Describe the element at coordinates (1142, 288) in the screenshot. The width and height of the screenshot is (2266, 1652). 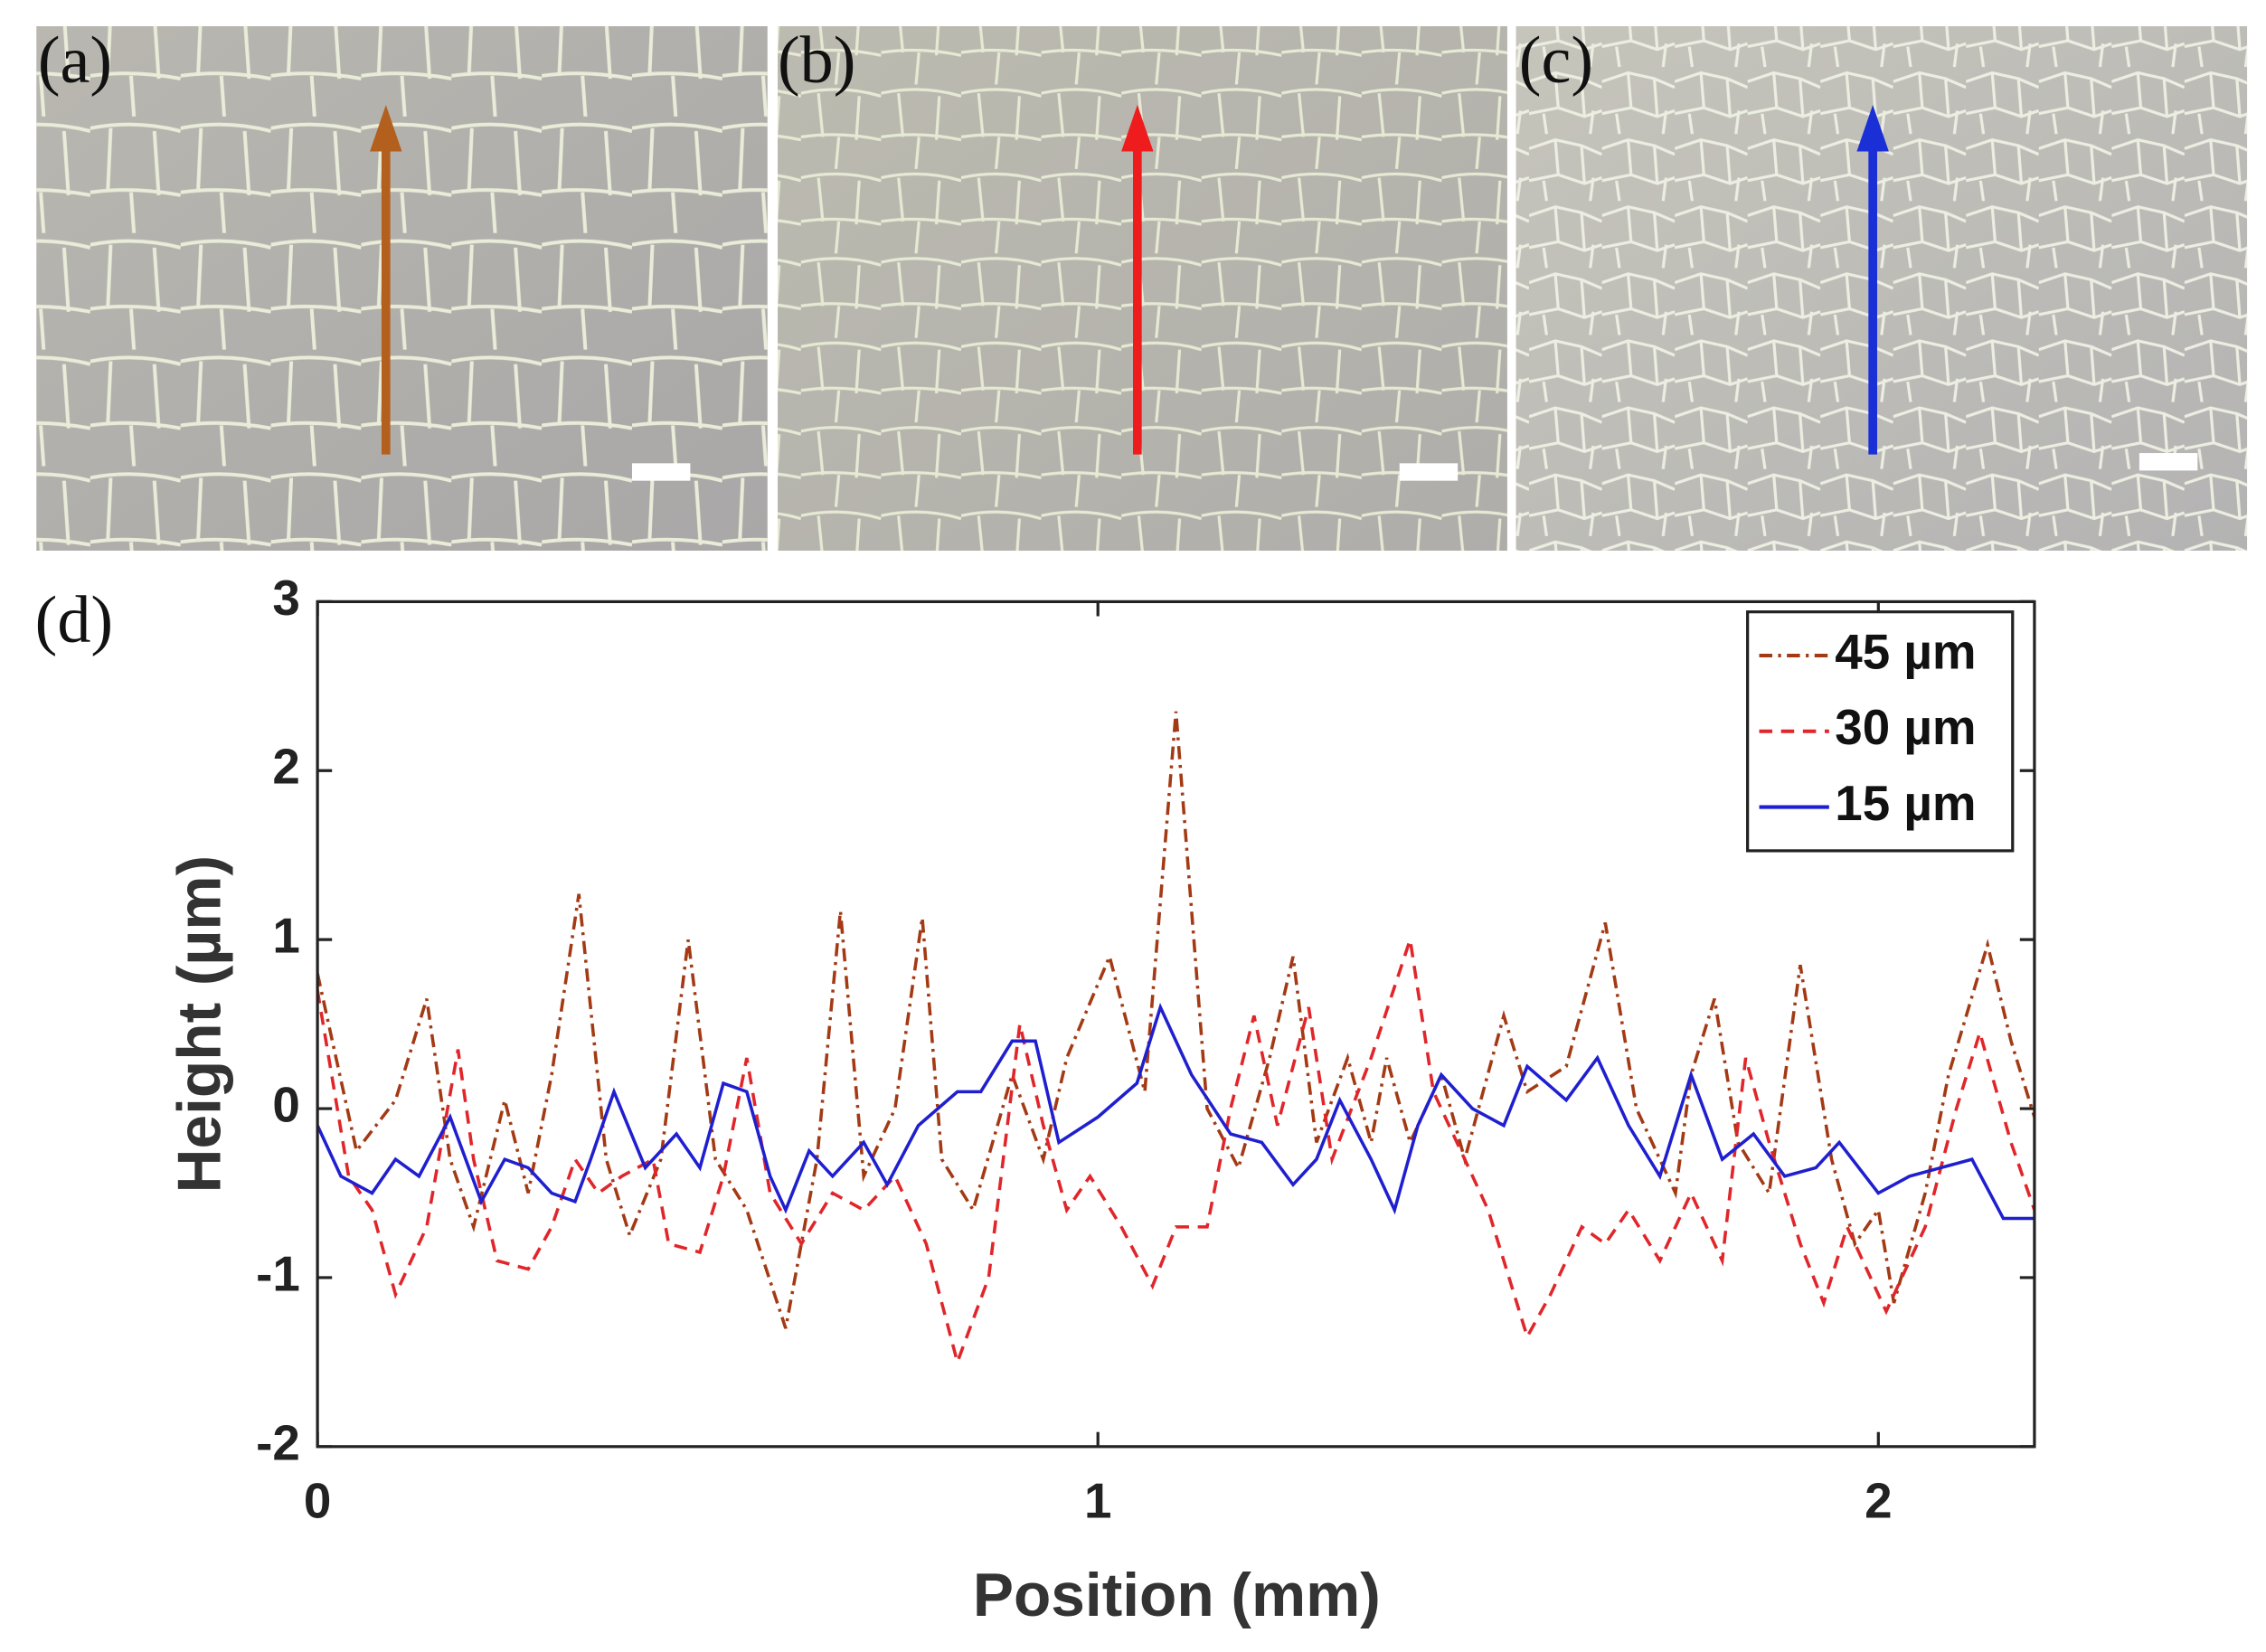
I see `micrograph-b` at that location.